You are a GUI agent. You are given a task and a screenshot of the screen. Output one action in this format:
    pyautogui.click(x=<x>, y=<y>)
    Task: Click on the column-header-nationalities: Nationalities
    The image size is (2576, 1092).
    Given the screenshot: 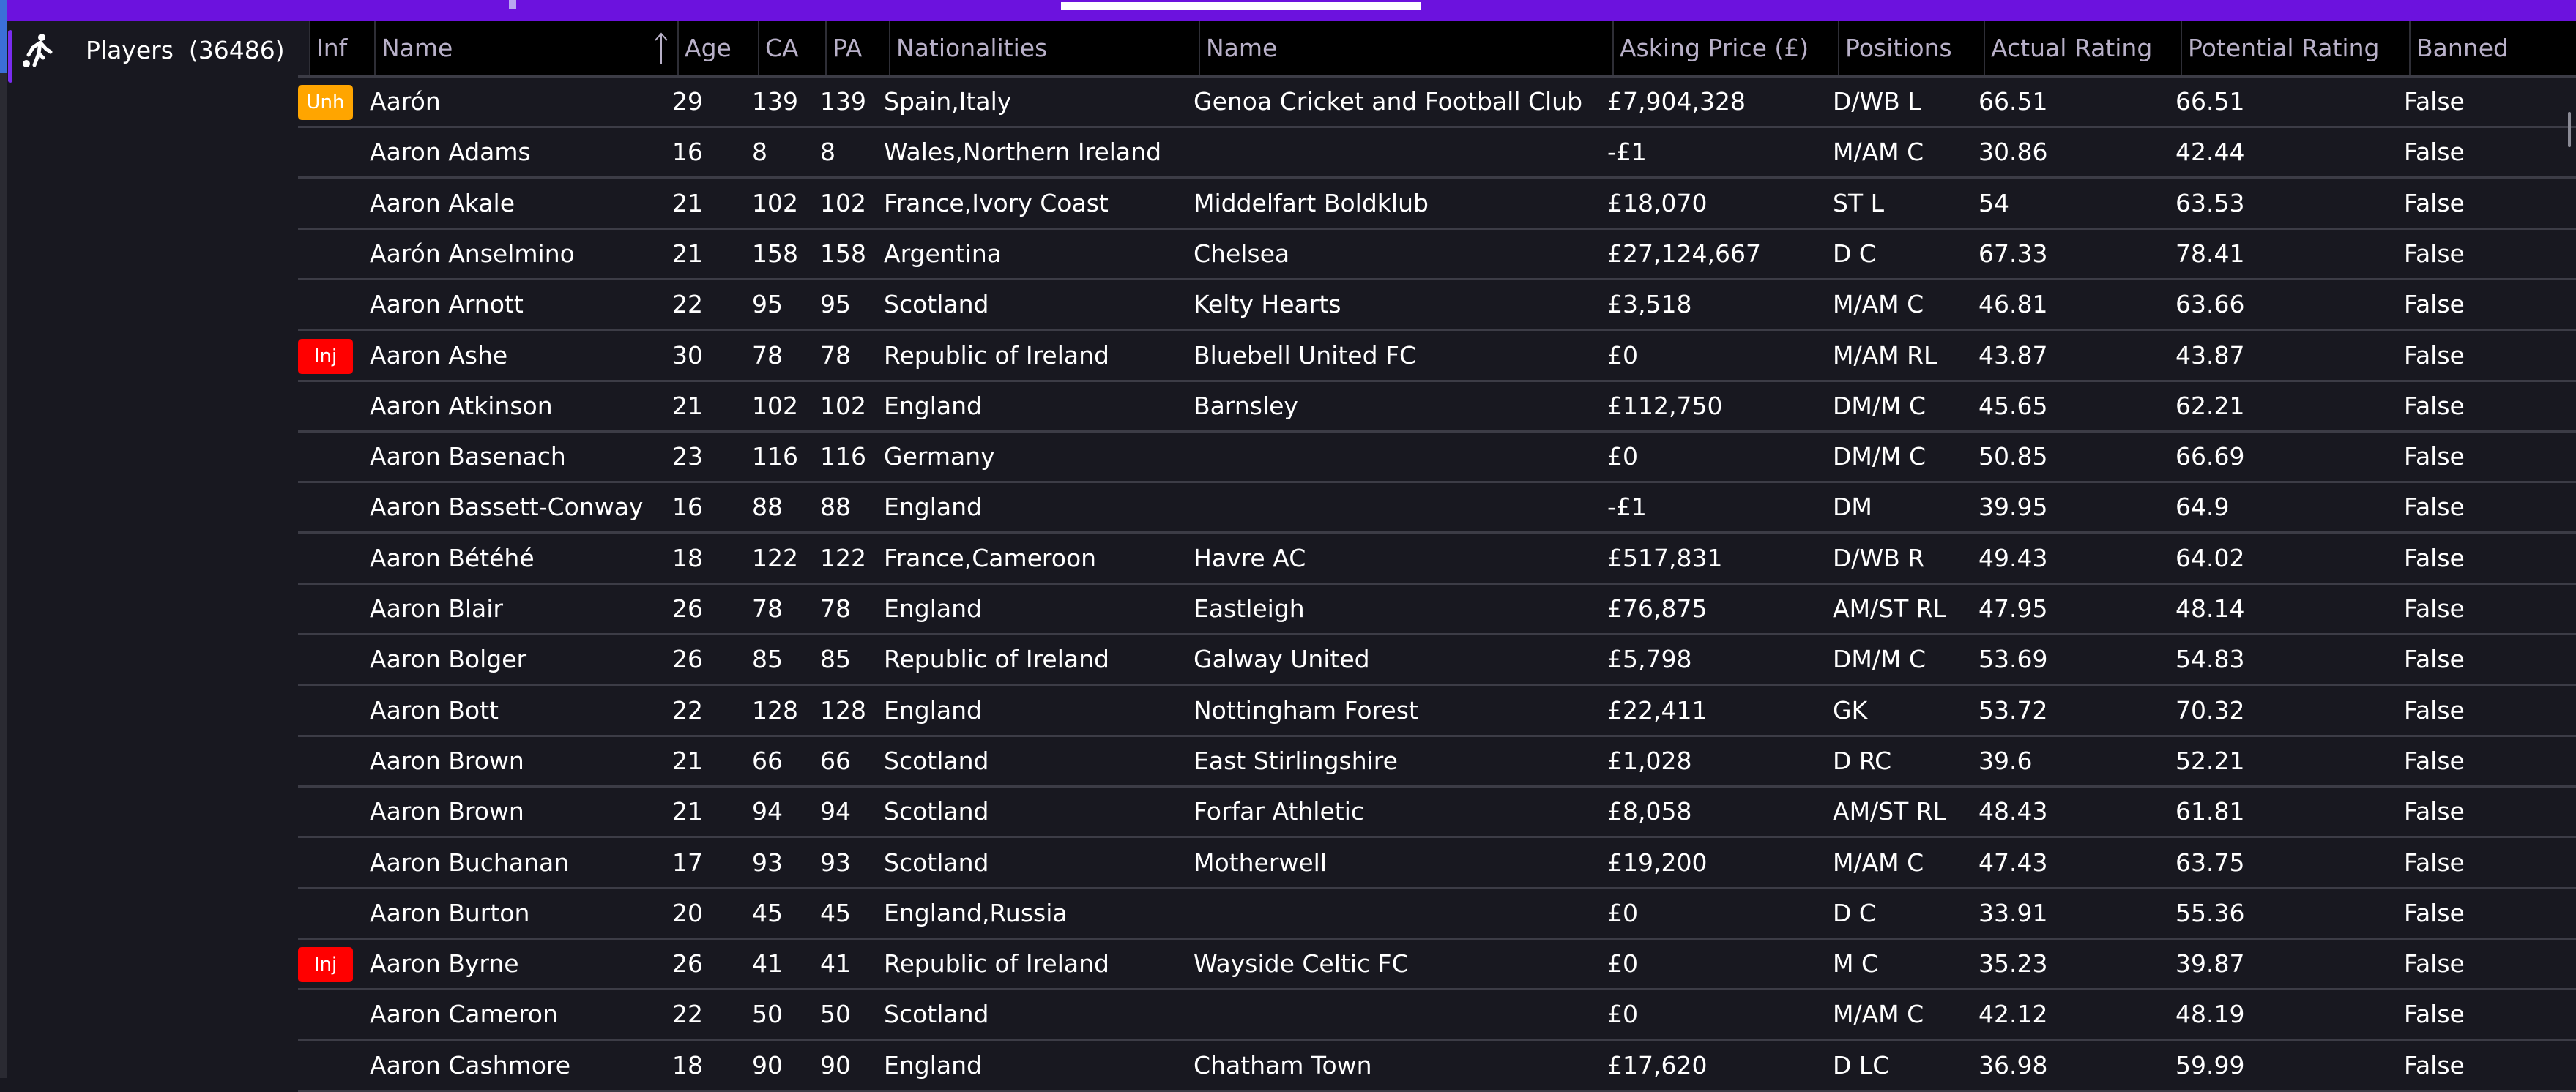 What is the action you would take?
    pyautogui.click(x=1044, y=48)
    